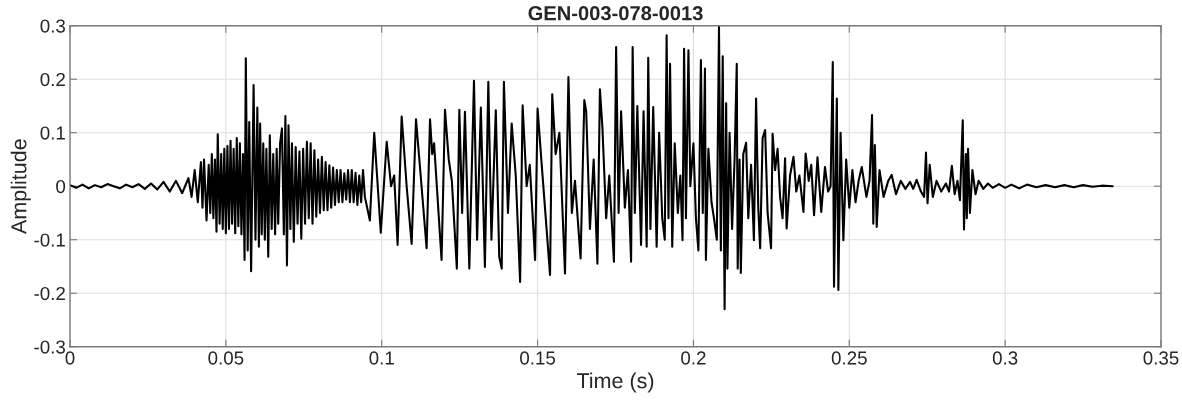 The height and width of the screenshot is (404, 1182). What do you see at coordinates (70, 358) in the screenshot?
I see `x-tick-label: 0` at bounding box center [70, 358].